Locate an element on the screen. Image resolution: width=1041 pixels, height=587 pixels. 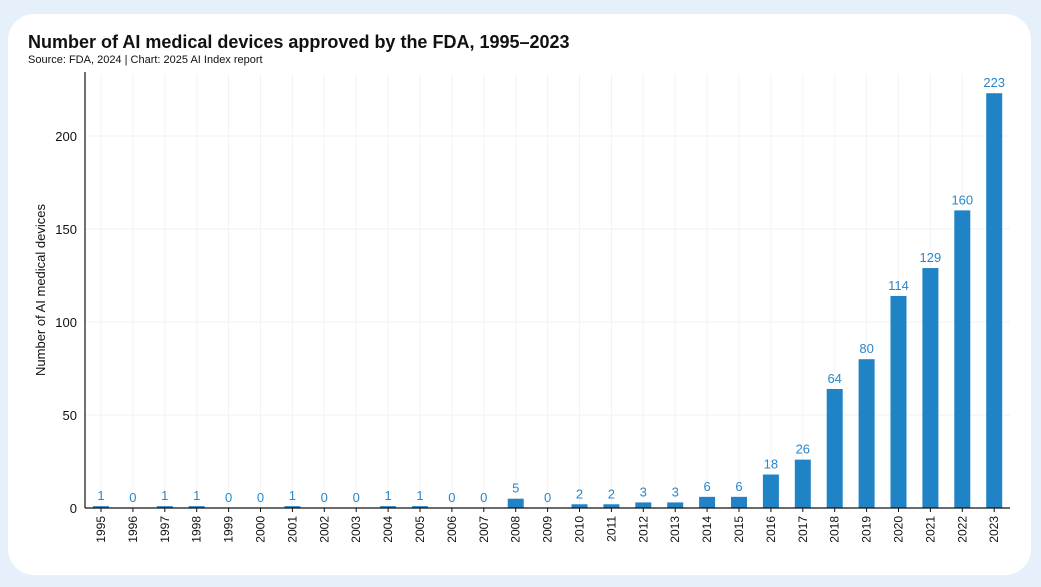
x-tick-label: 2011 is located at coordinates (611, 529).